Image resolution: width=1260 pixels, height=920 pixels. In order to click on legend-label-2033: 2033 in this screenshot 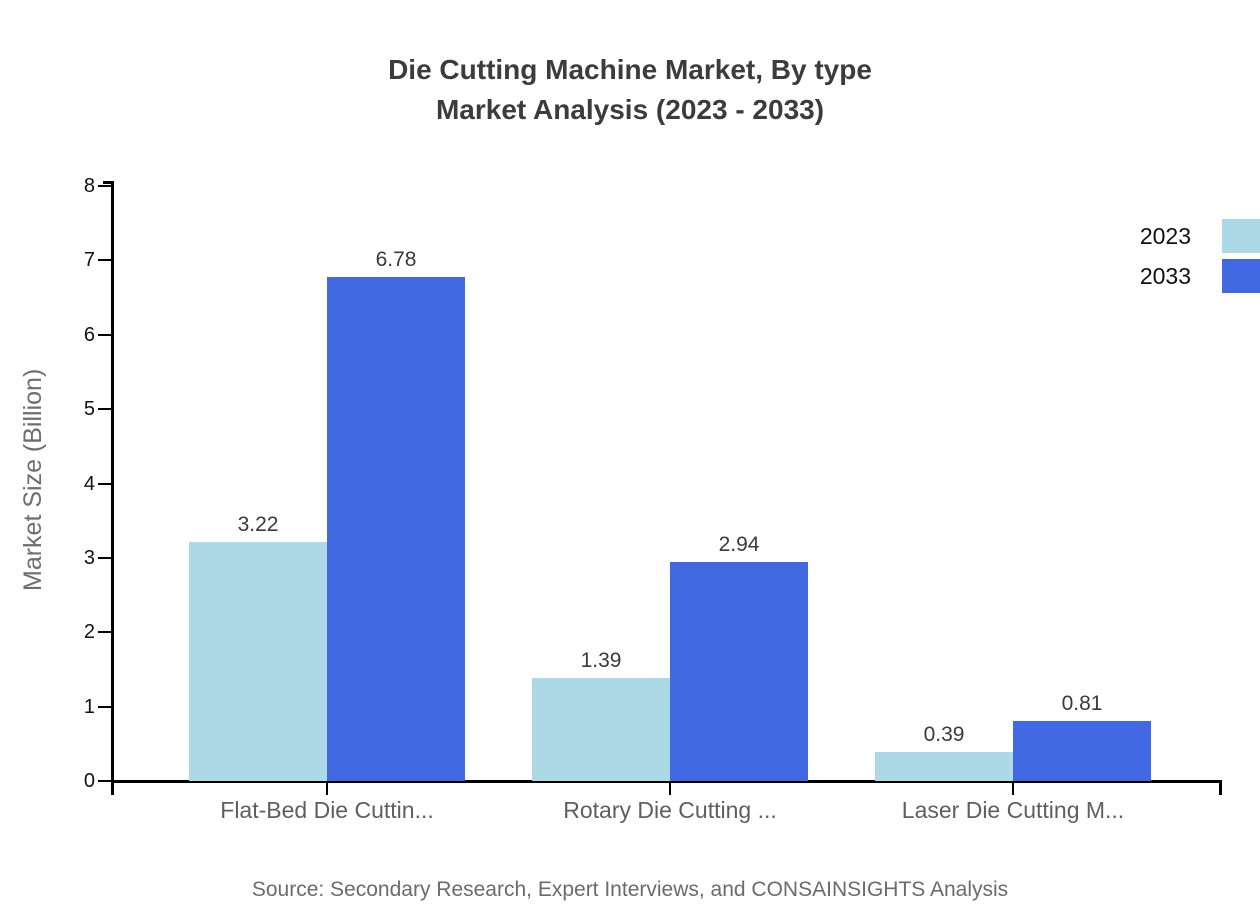, I will do `click(1165, 275)`.